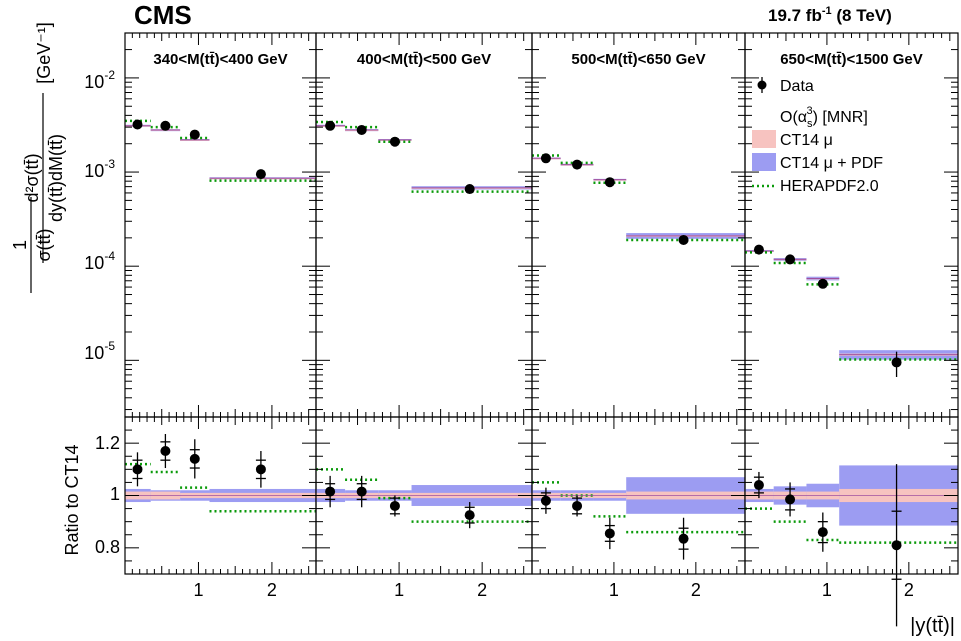  I want to click on top-ylabel-unit: [GeV⁻¹], so click(44, 53).